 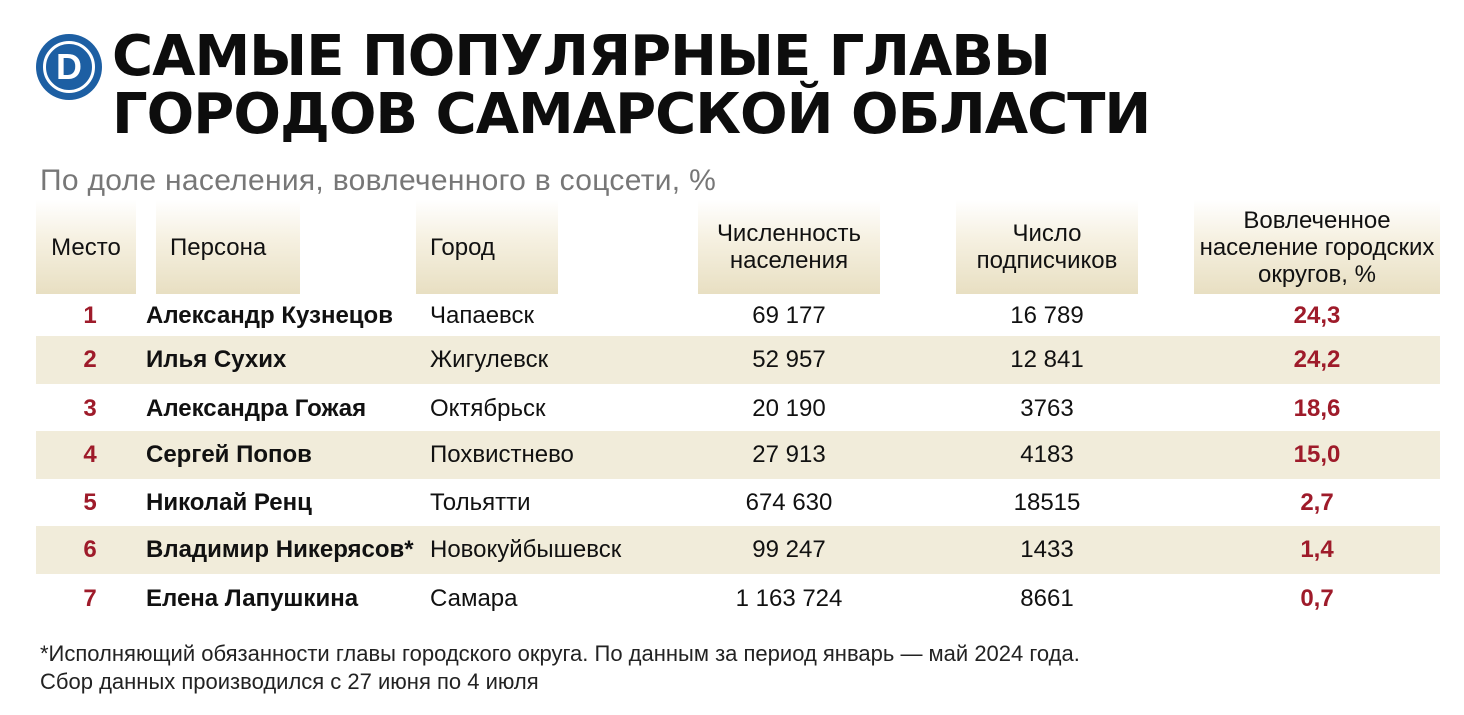 What do you see at coordinates (280, 549) in the screenshot?
I see `person-cell: Владимир Никерясов*` at bounding box center [280, 549].